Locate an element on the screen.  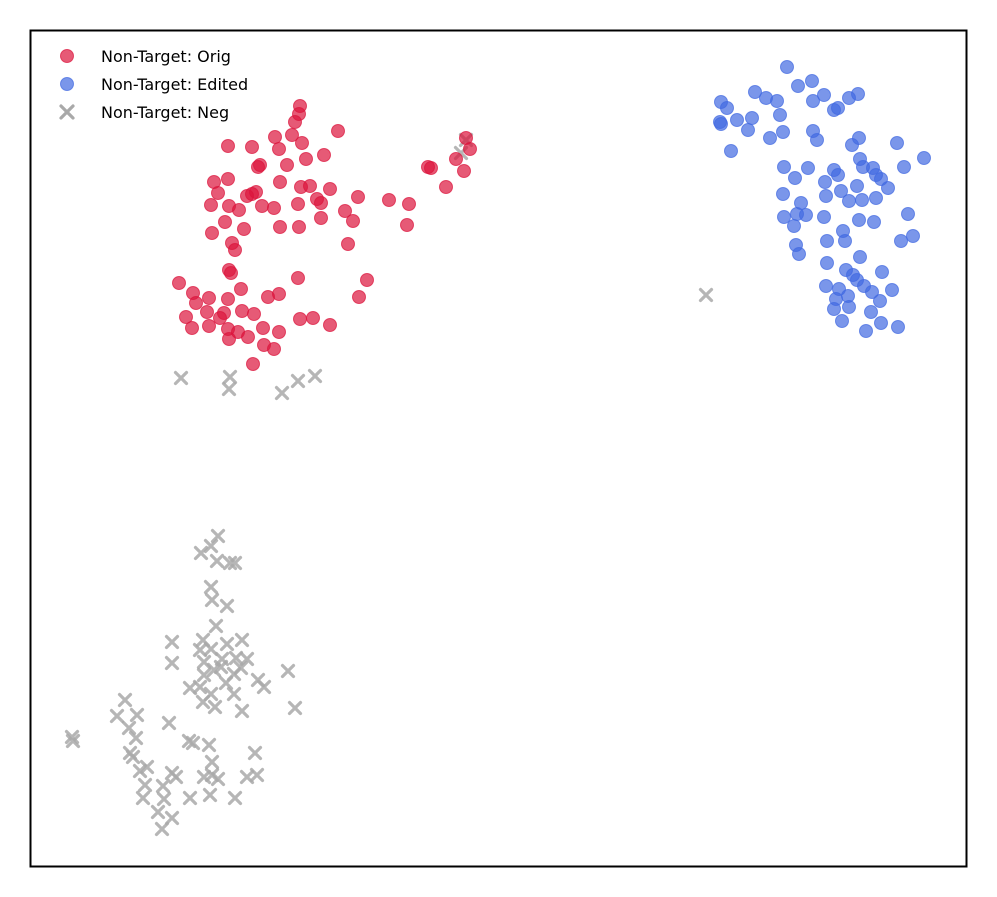
legend-item-orig: Non-Target: Orig is located at coordinates (145, 56).